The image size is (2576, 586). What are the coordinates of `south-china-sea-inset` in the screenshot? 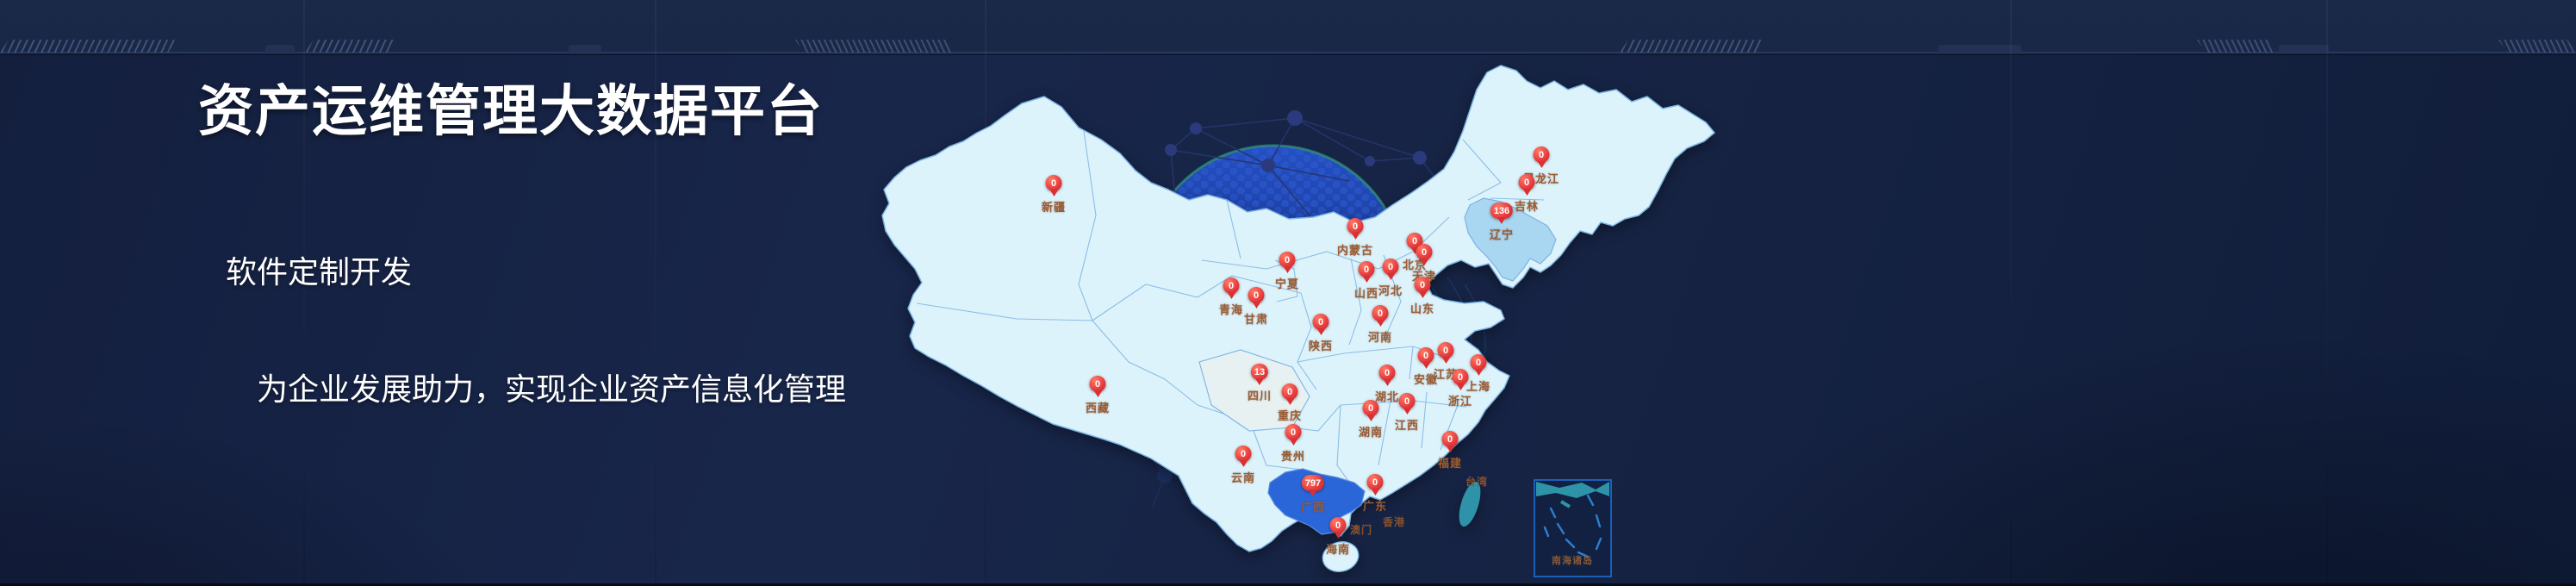 It's located at (1573, 528).